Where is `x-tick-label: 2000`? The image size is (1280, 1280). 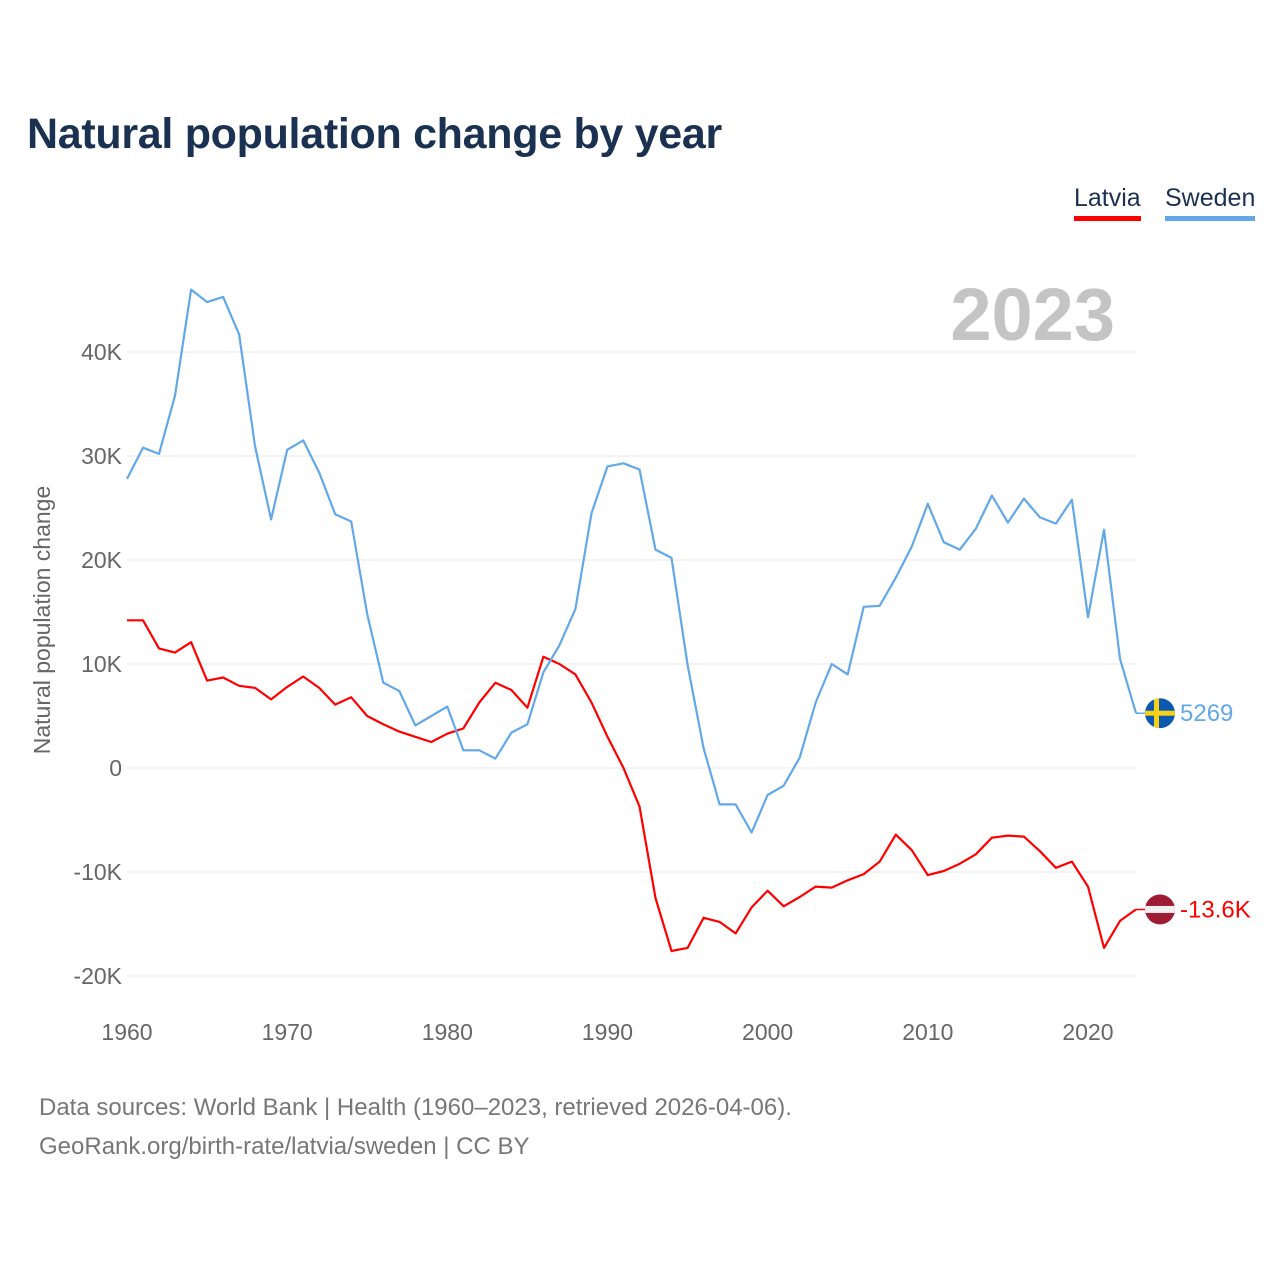
x-tick-label: 2000 is located at coordinates (767, 1032).